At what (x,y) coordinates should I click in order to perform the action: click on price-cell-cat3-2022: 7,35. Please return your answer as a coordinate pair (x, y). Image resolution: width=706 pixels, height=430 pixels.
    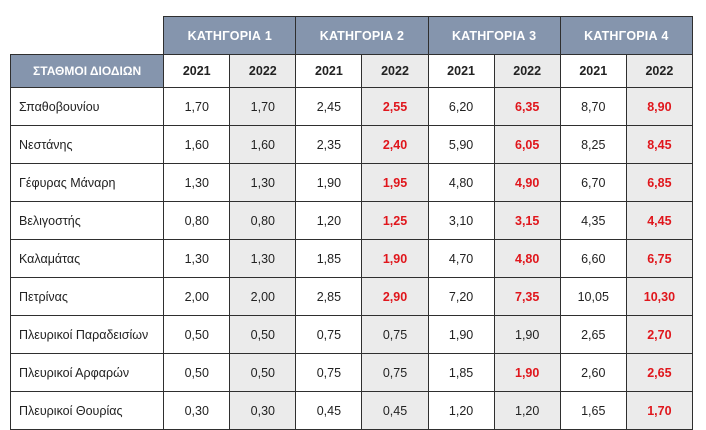
    Looking at the image, I should click on (527, 296).